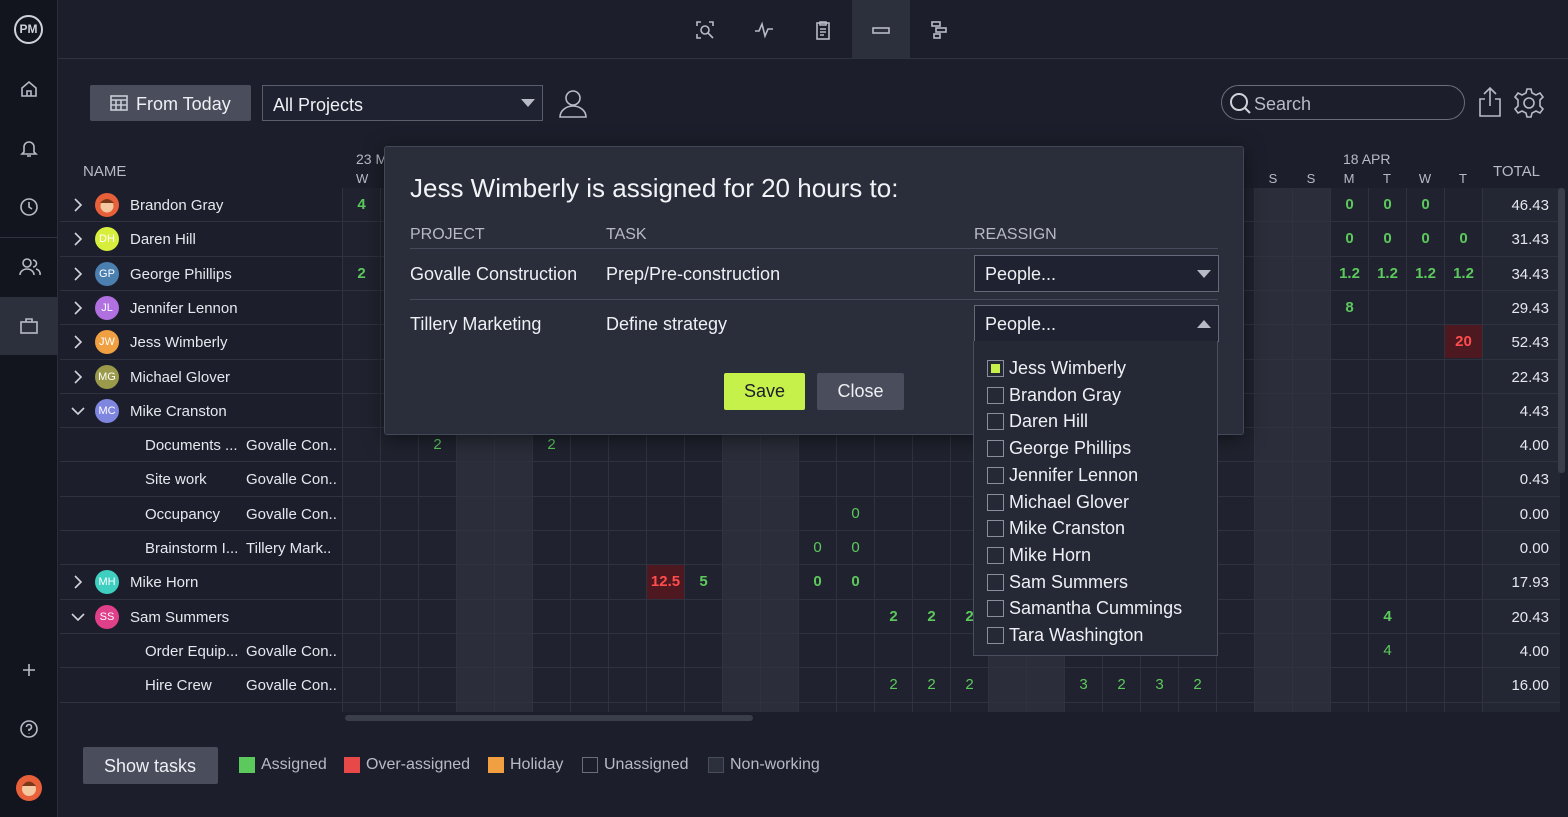  Describe the element at coordinates (29, 89) in the screenshot. I see `home-icon` at that location.